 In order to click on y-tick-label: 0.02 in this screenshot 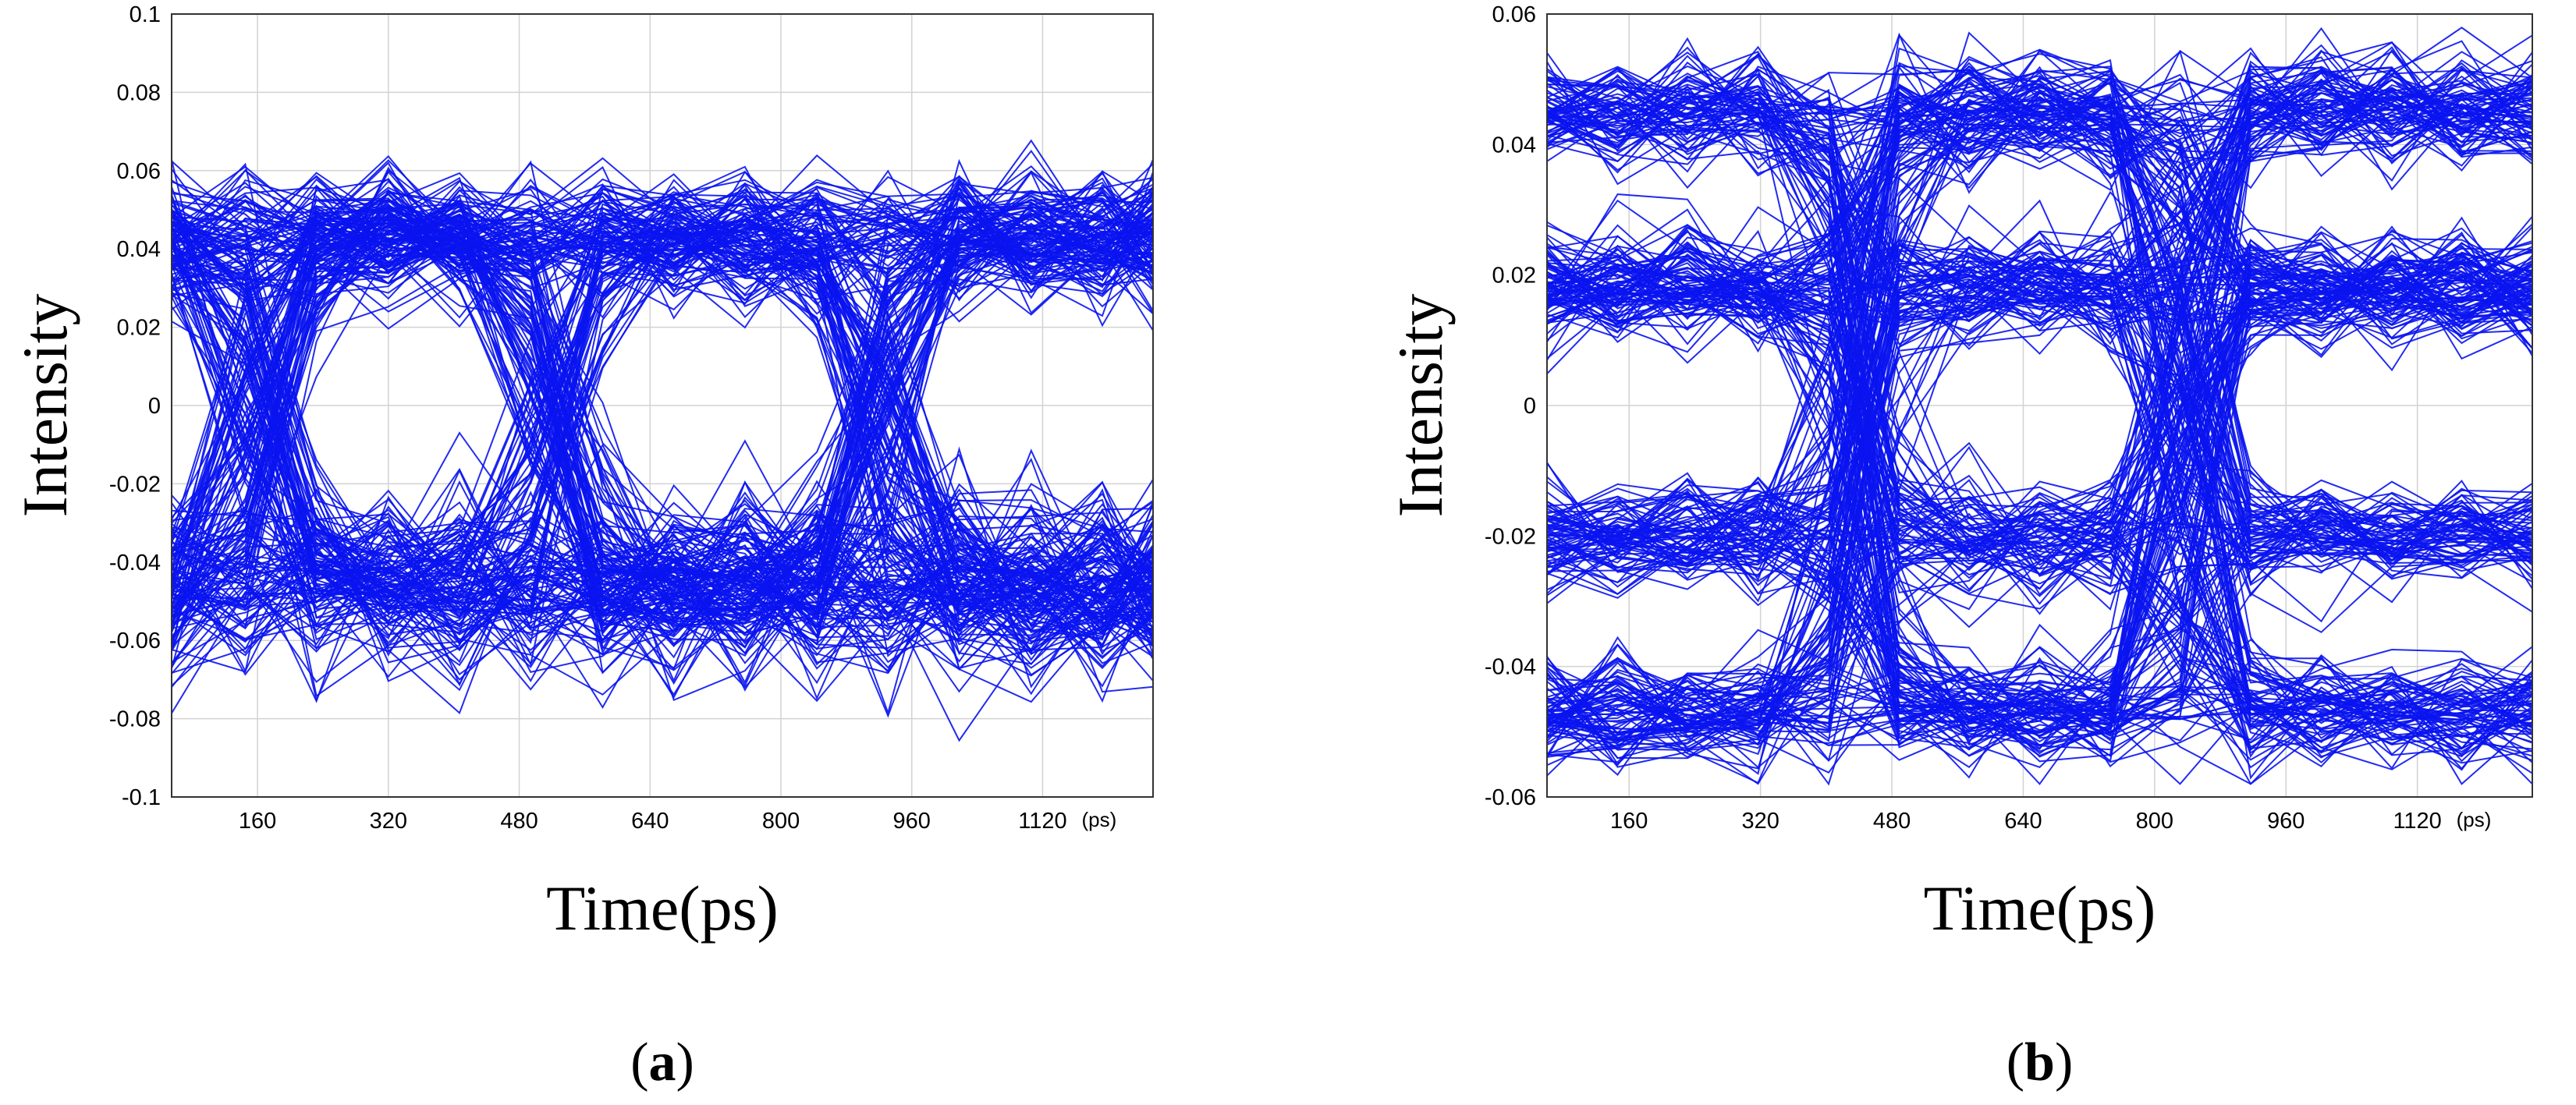, I will do `click(139, 329)`.